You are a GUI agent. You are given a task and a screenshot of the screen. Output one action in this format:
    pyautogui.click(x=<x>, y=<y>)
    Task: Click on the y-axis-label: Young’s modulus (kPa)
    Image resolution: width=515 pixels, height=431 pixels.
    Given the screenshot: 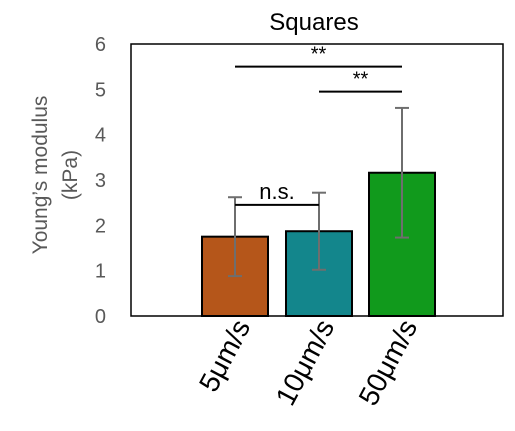 What is the action you would take?
    pyautogui.click(x=55, y=175)
    